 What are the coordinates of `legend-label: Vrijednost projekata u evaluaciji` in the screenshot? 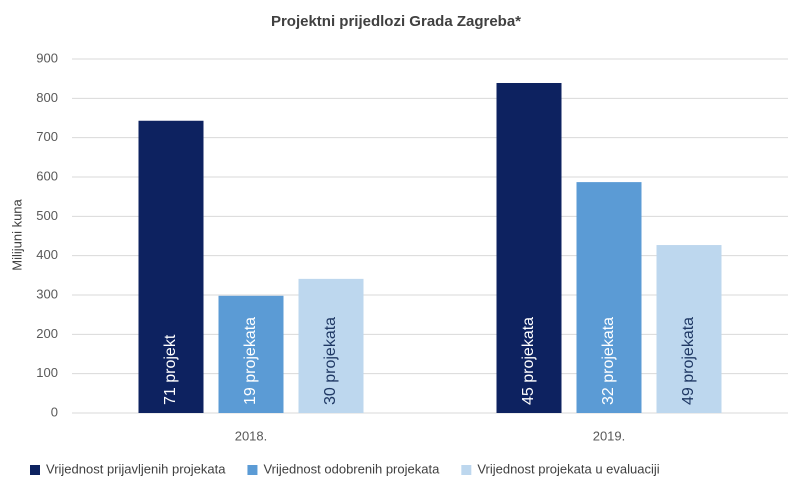 It's located at (568, 468).